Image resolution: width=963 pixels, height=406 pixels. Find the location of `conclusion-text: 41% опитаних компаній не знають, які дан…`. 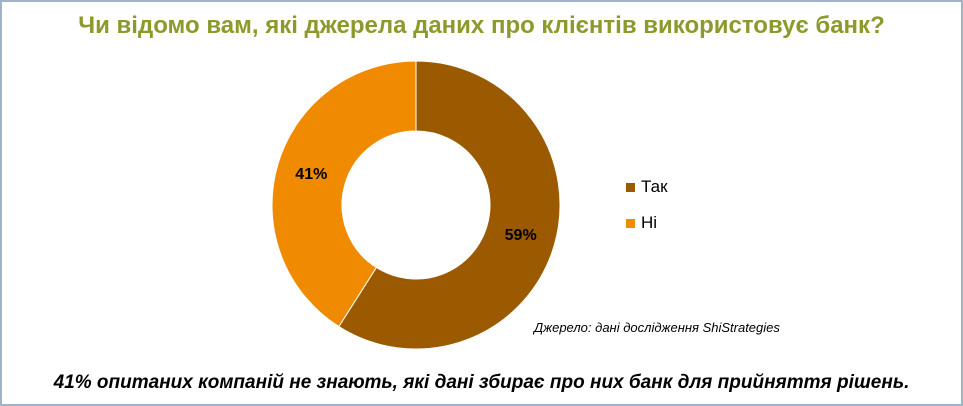

conclusion-text: 41% опитаних компаній не знають, які дан… is located at coordinates (481, 382).